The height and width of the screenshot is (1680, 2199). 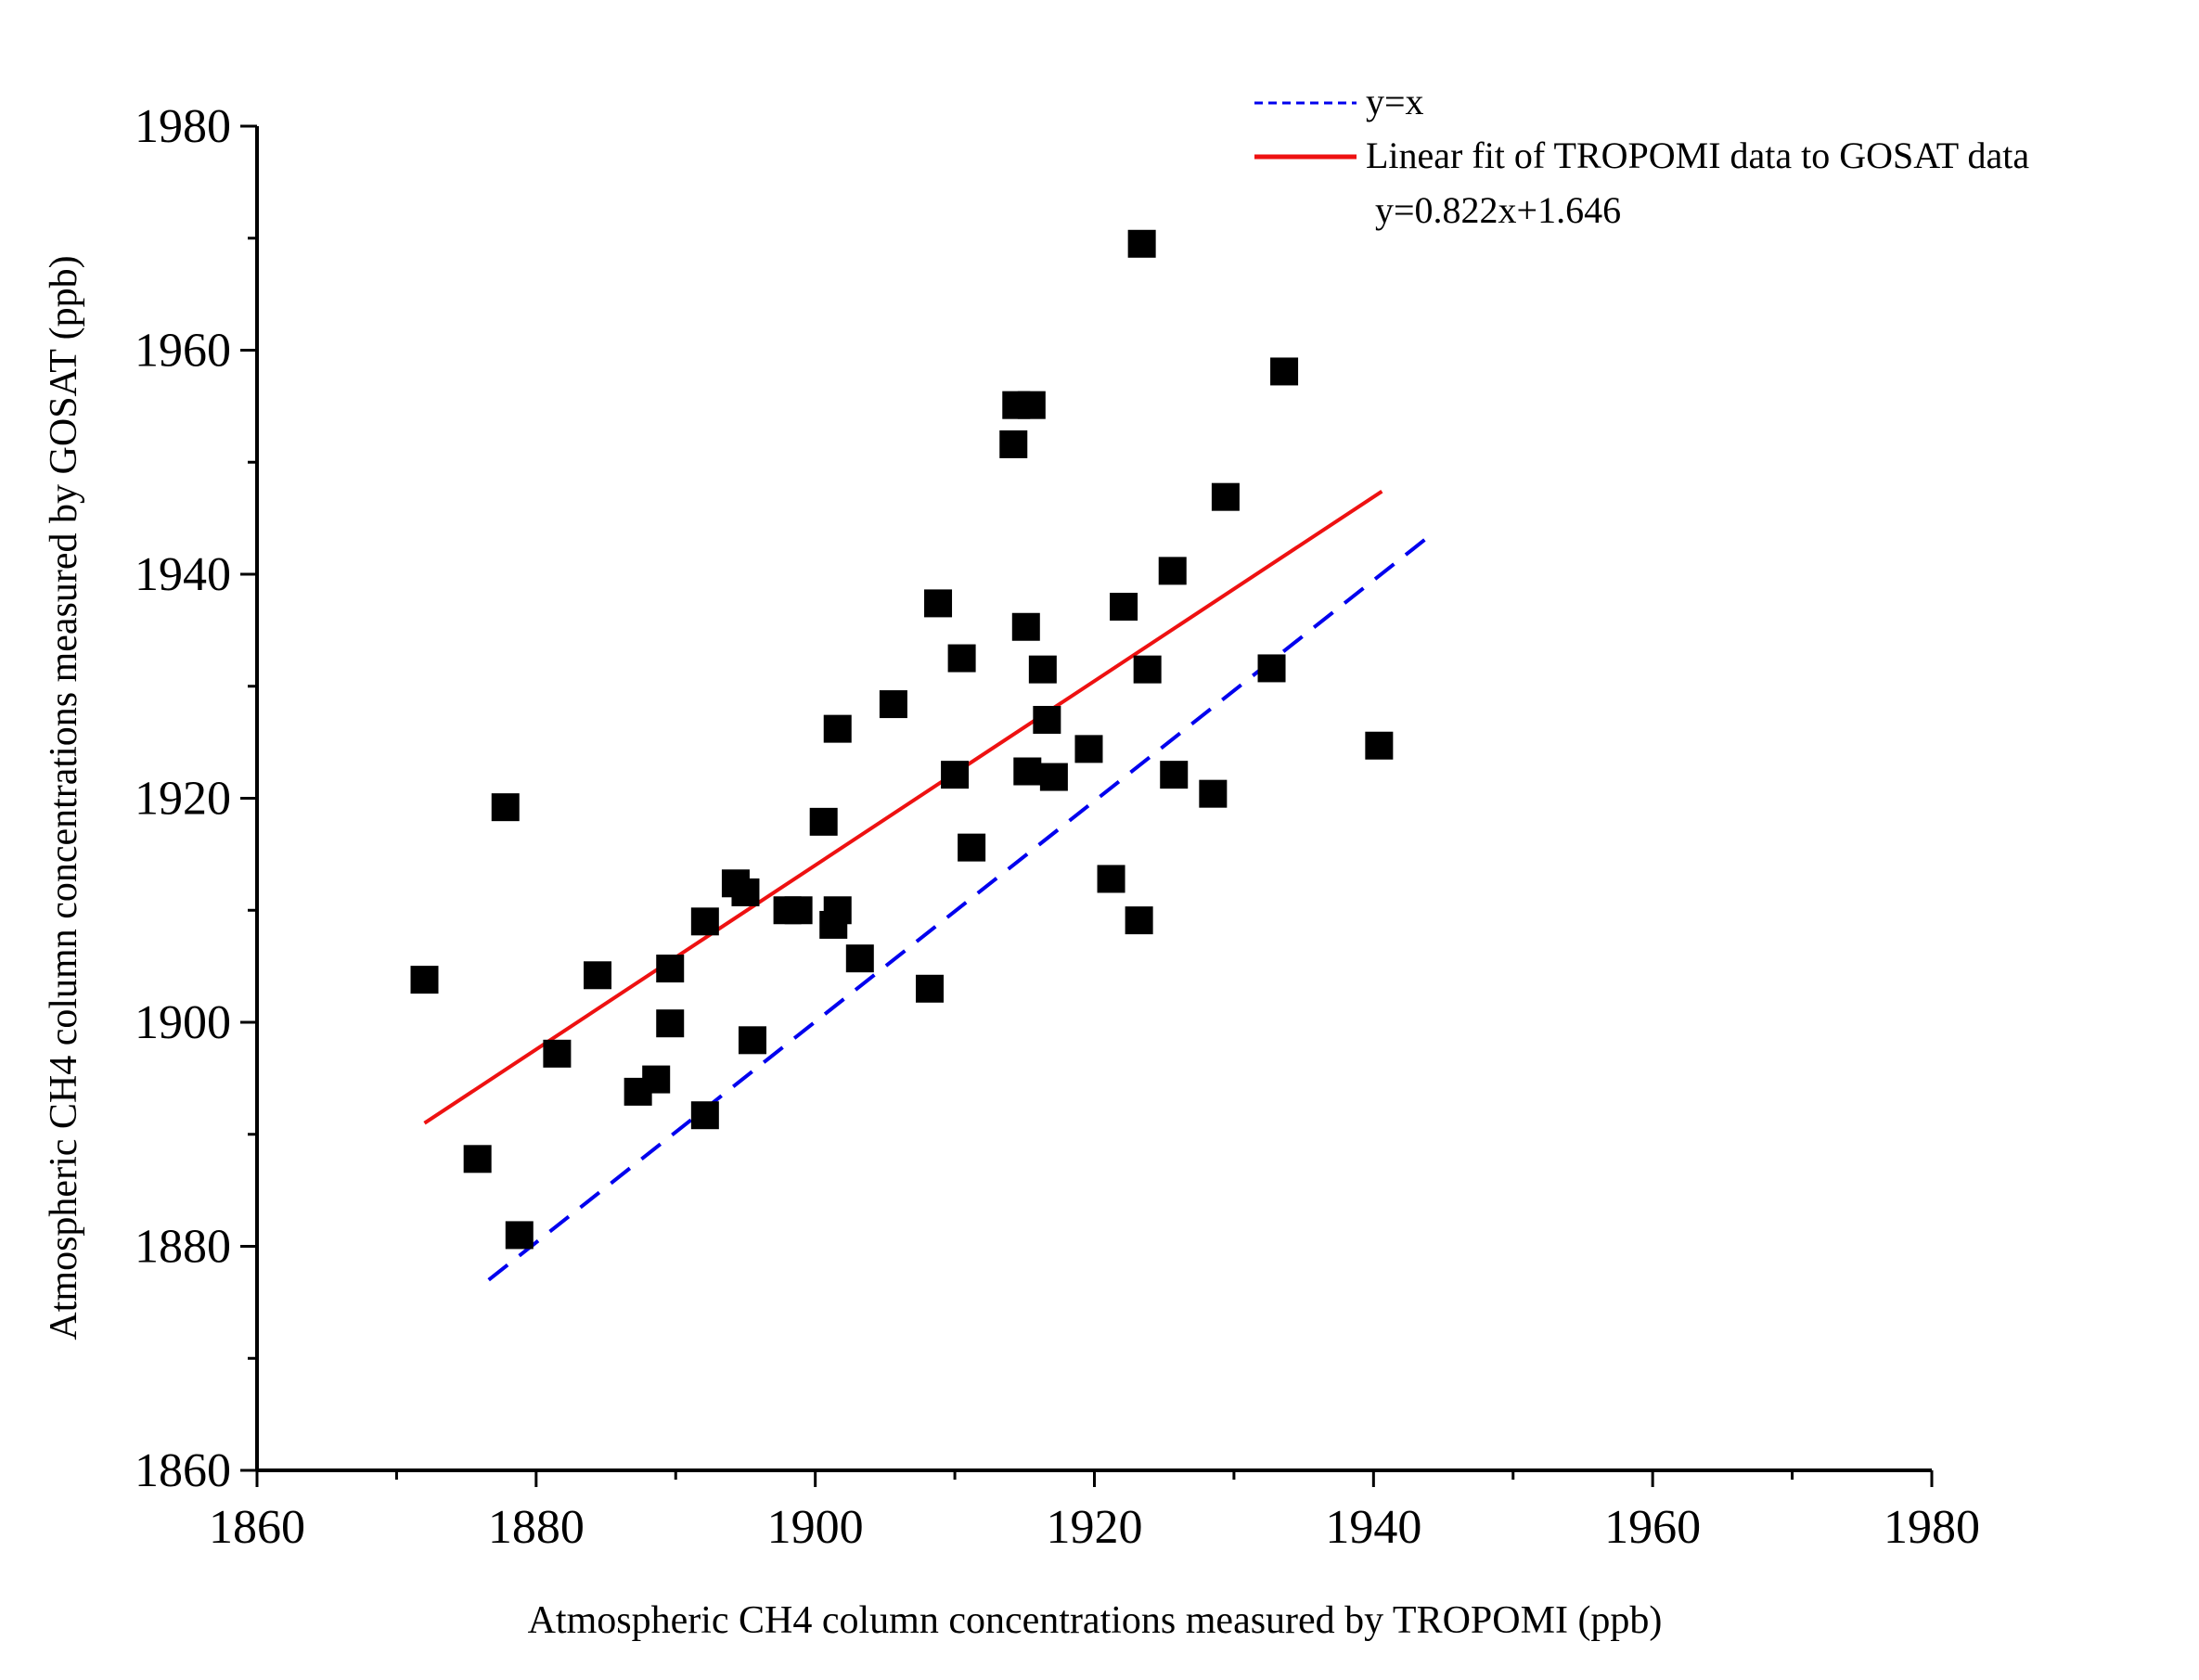 What do you see at coordinates (183, 1023) in the screenshot?
I see `y-tick-label: 1900` at bounding box center [183, 1023].